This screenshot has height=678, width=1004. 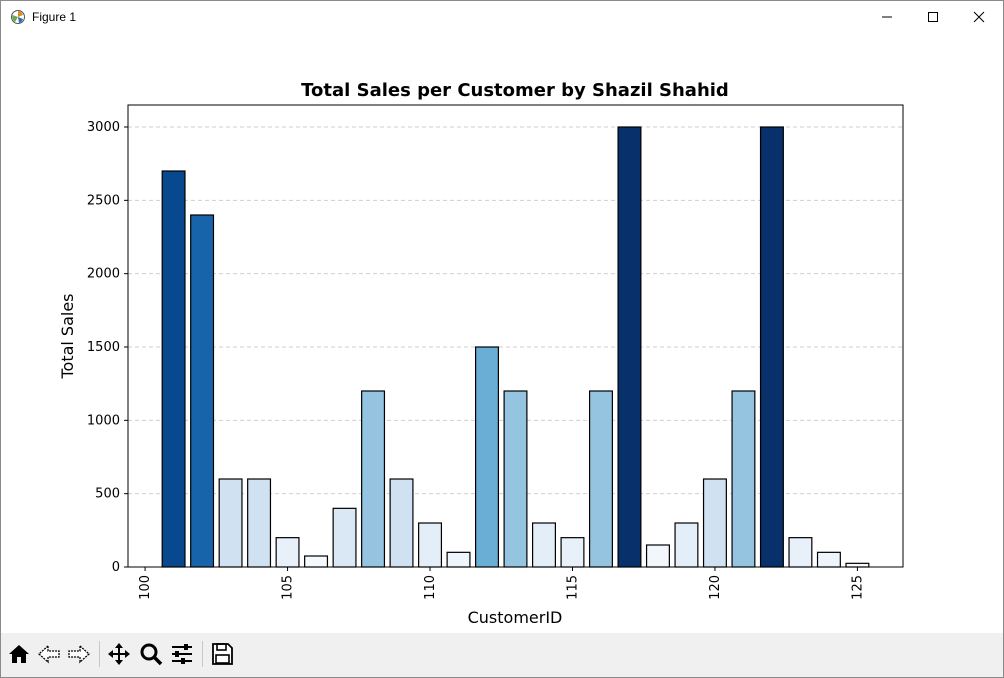 I want to click on x-tick-label: 125, so click(x=857, y=587).